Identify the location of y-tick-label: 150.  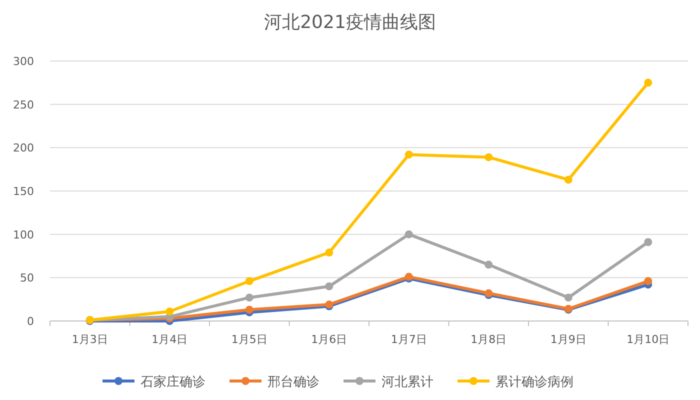
(23, 191).